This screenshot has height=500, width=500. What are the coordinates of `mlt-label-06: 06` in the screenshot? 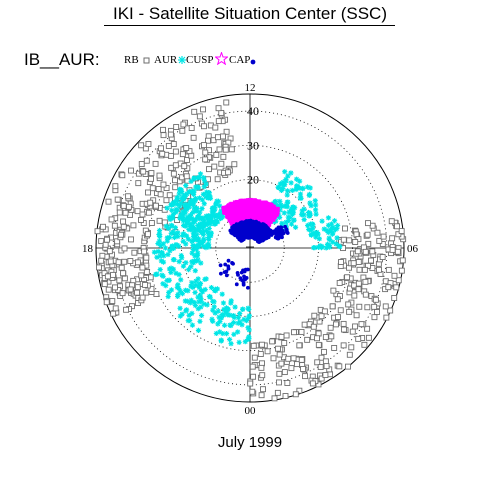 It's located at (413, 249).